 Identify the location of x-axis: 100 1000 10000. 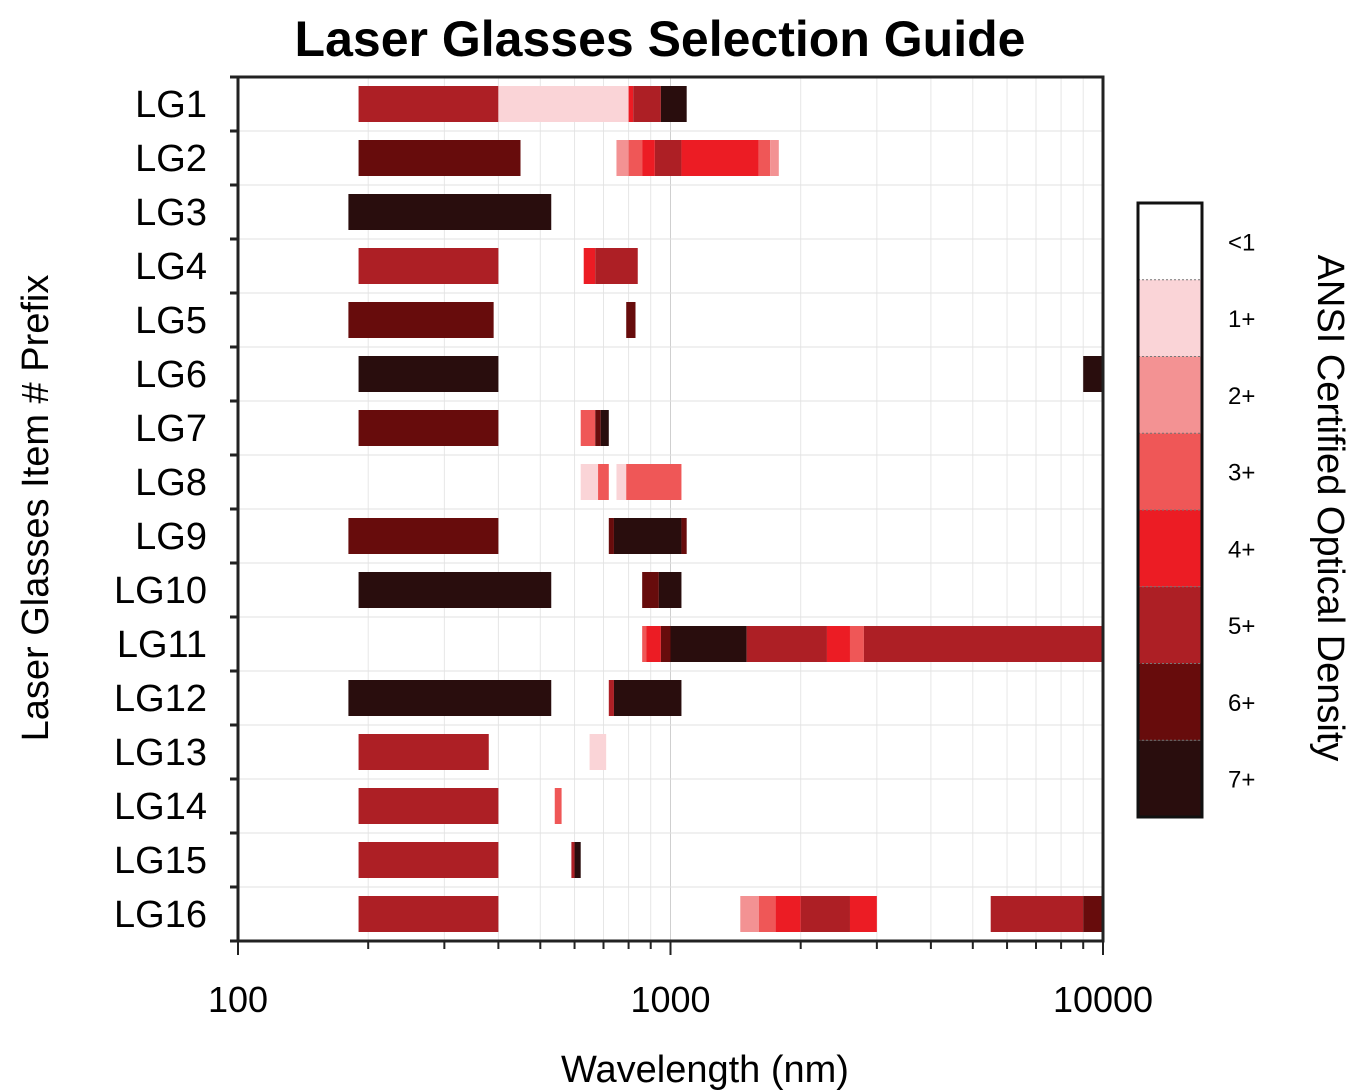
(680, 980).